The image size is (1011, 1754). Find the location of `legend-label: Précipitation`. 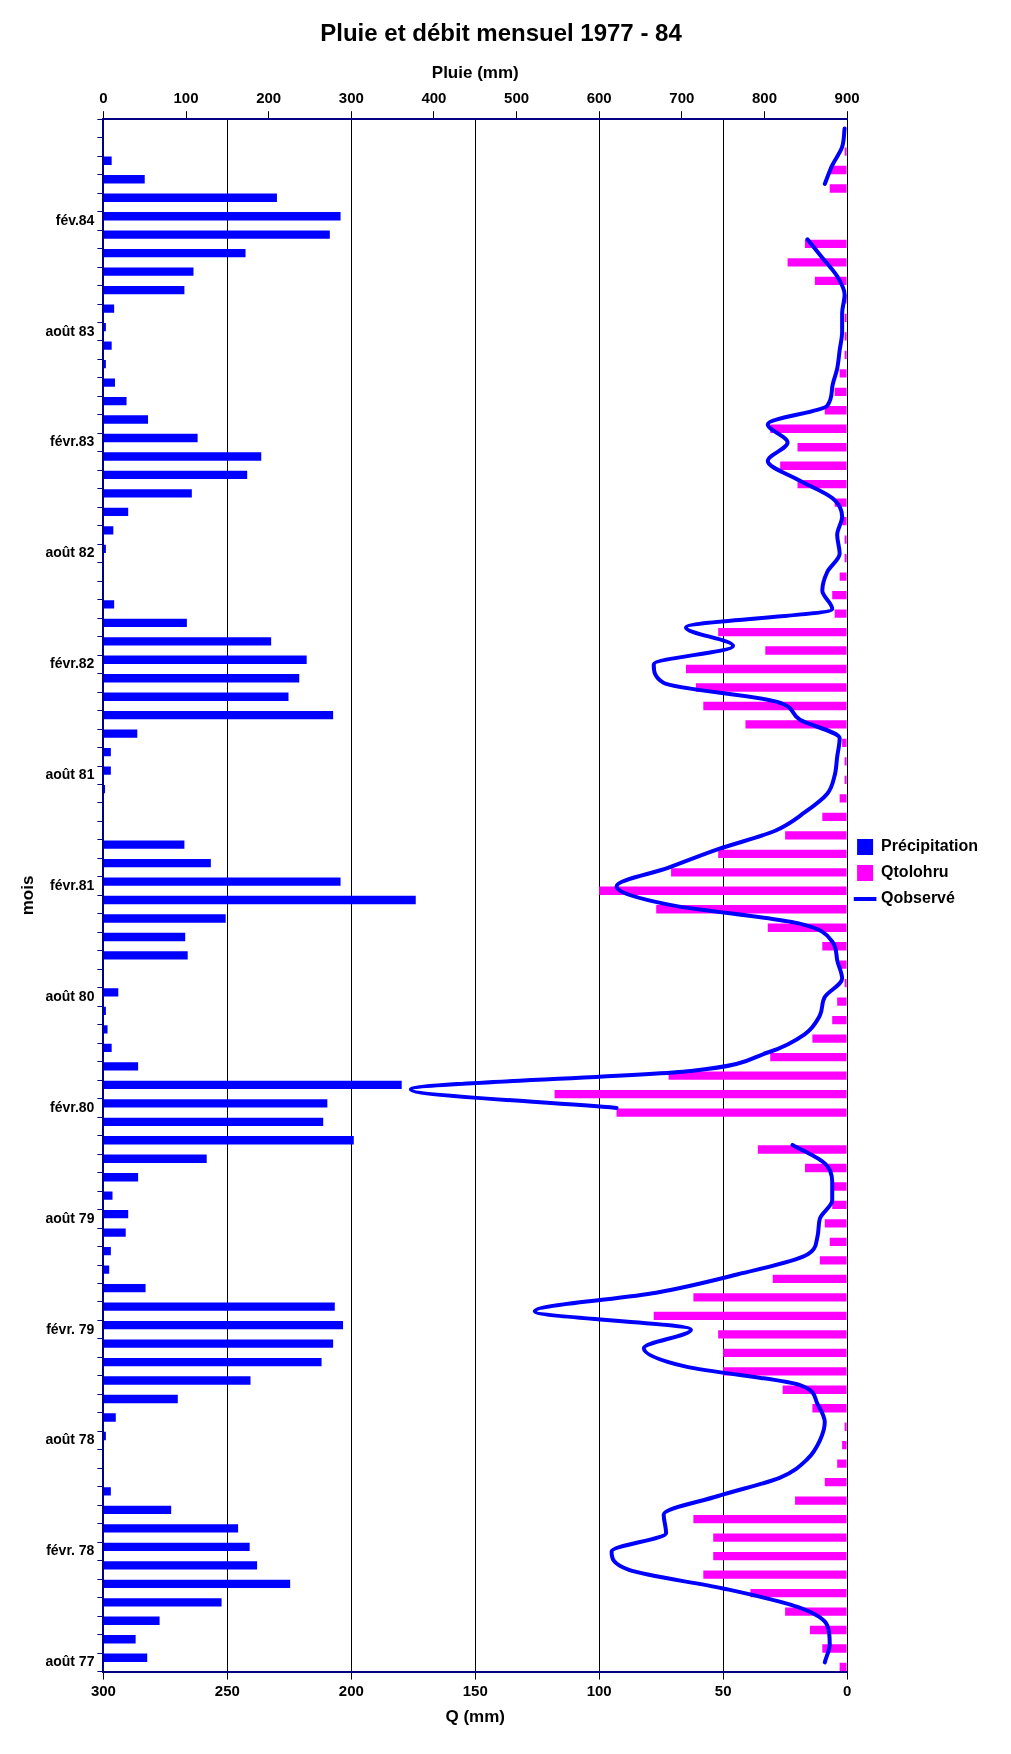

legend-label: Précipitation is located at coordinates (929, 846).